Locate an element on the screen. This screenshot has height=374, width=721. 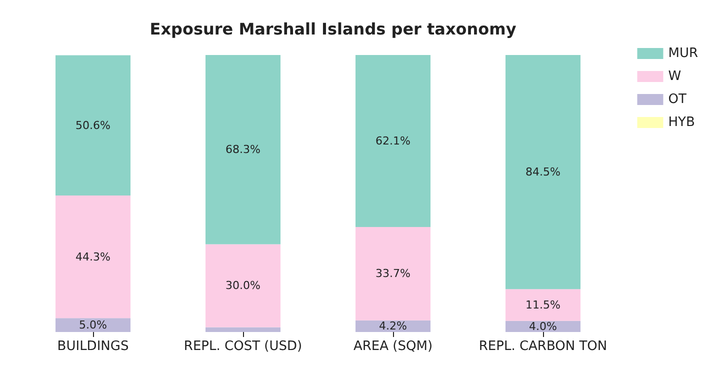
x-tick-label: REPL. CARBON TON is located at coordinates (543, 346).